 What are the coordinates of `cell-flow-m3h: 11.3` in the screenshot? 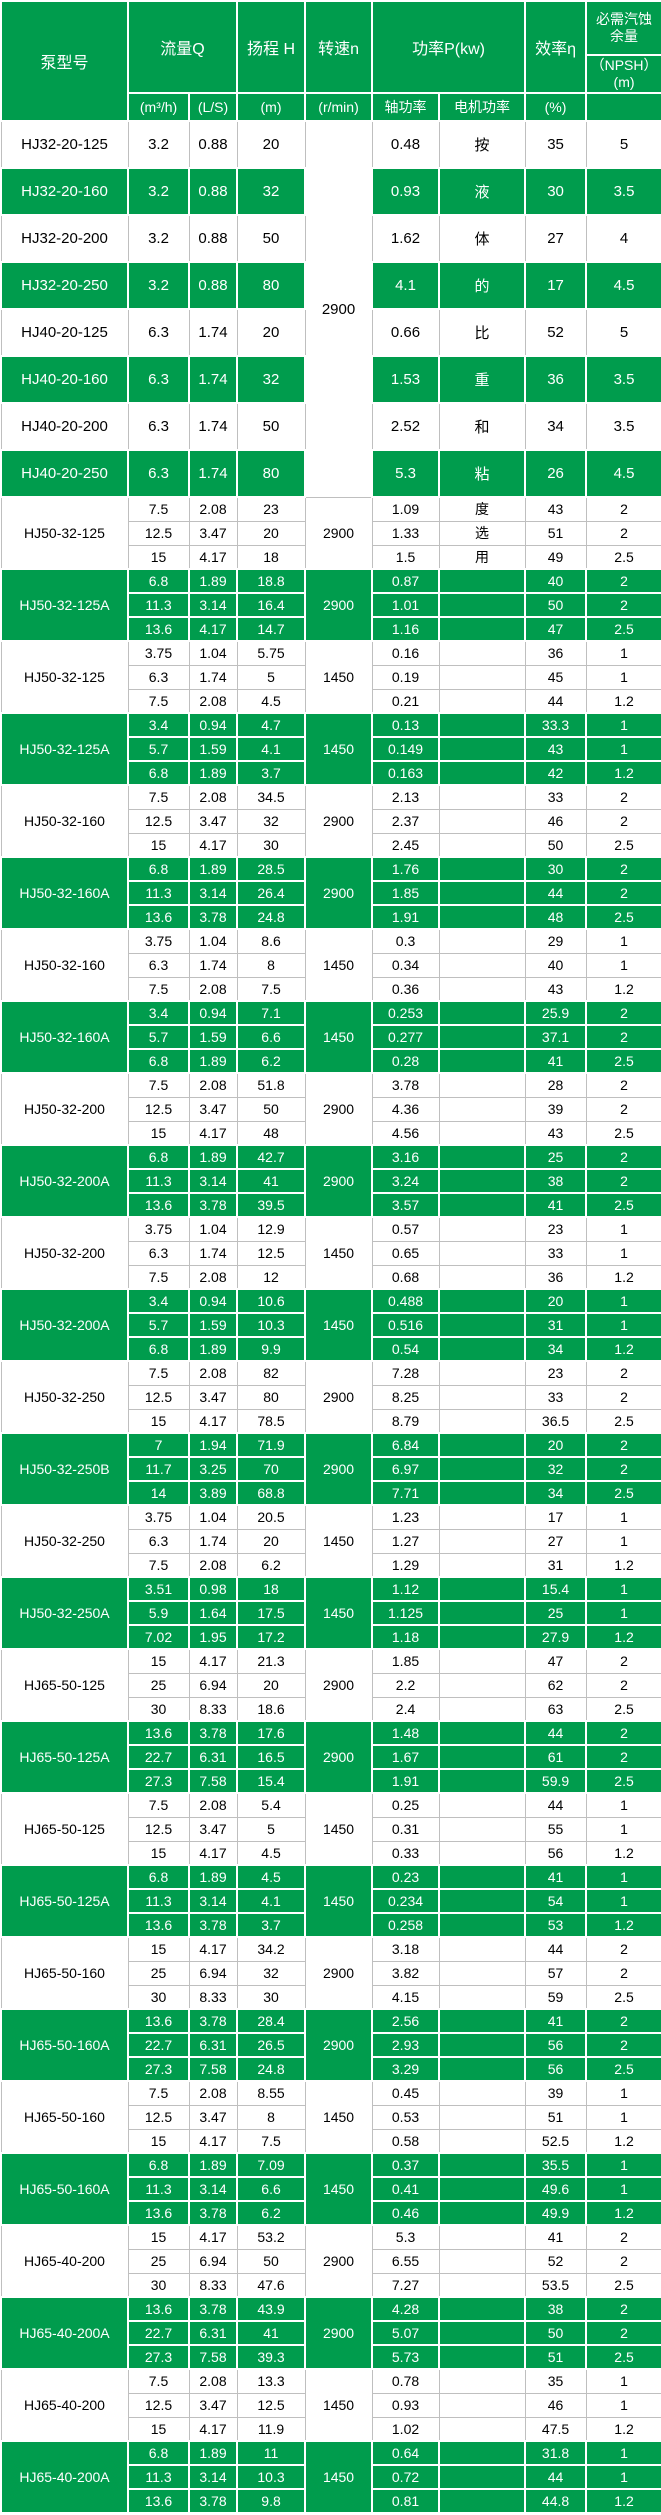 It's located at (158, 1181).